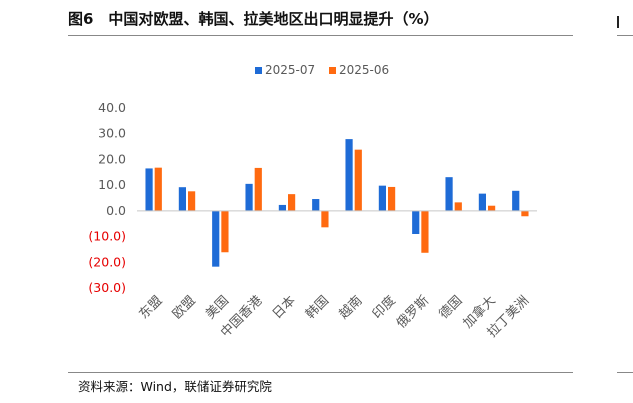  What do you see at coordinates (116, 210) in the screenshot?
I see `y-tick-label: 0.0` at bounding box center [116, 210].